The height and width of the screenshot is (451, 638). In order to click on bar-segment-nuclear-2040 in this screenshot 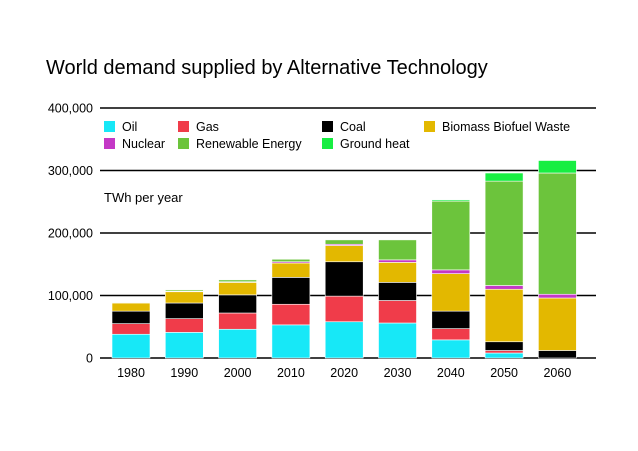, I will do `click(451, 271)`.